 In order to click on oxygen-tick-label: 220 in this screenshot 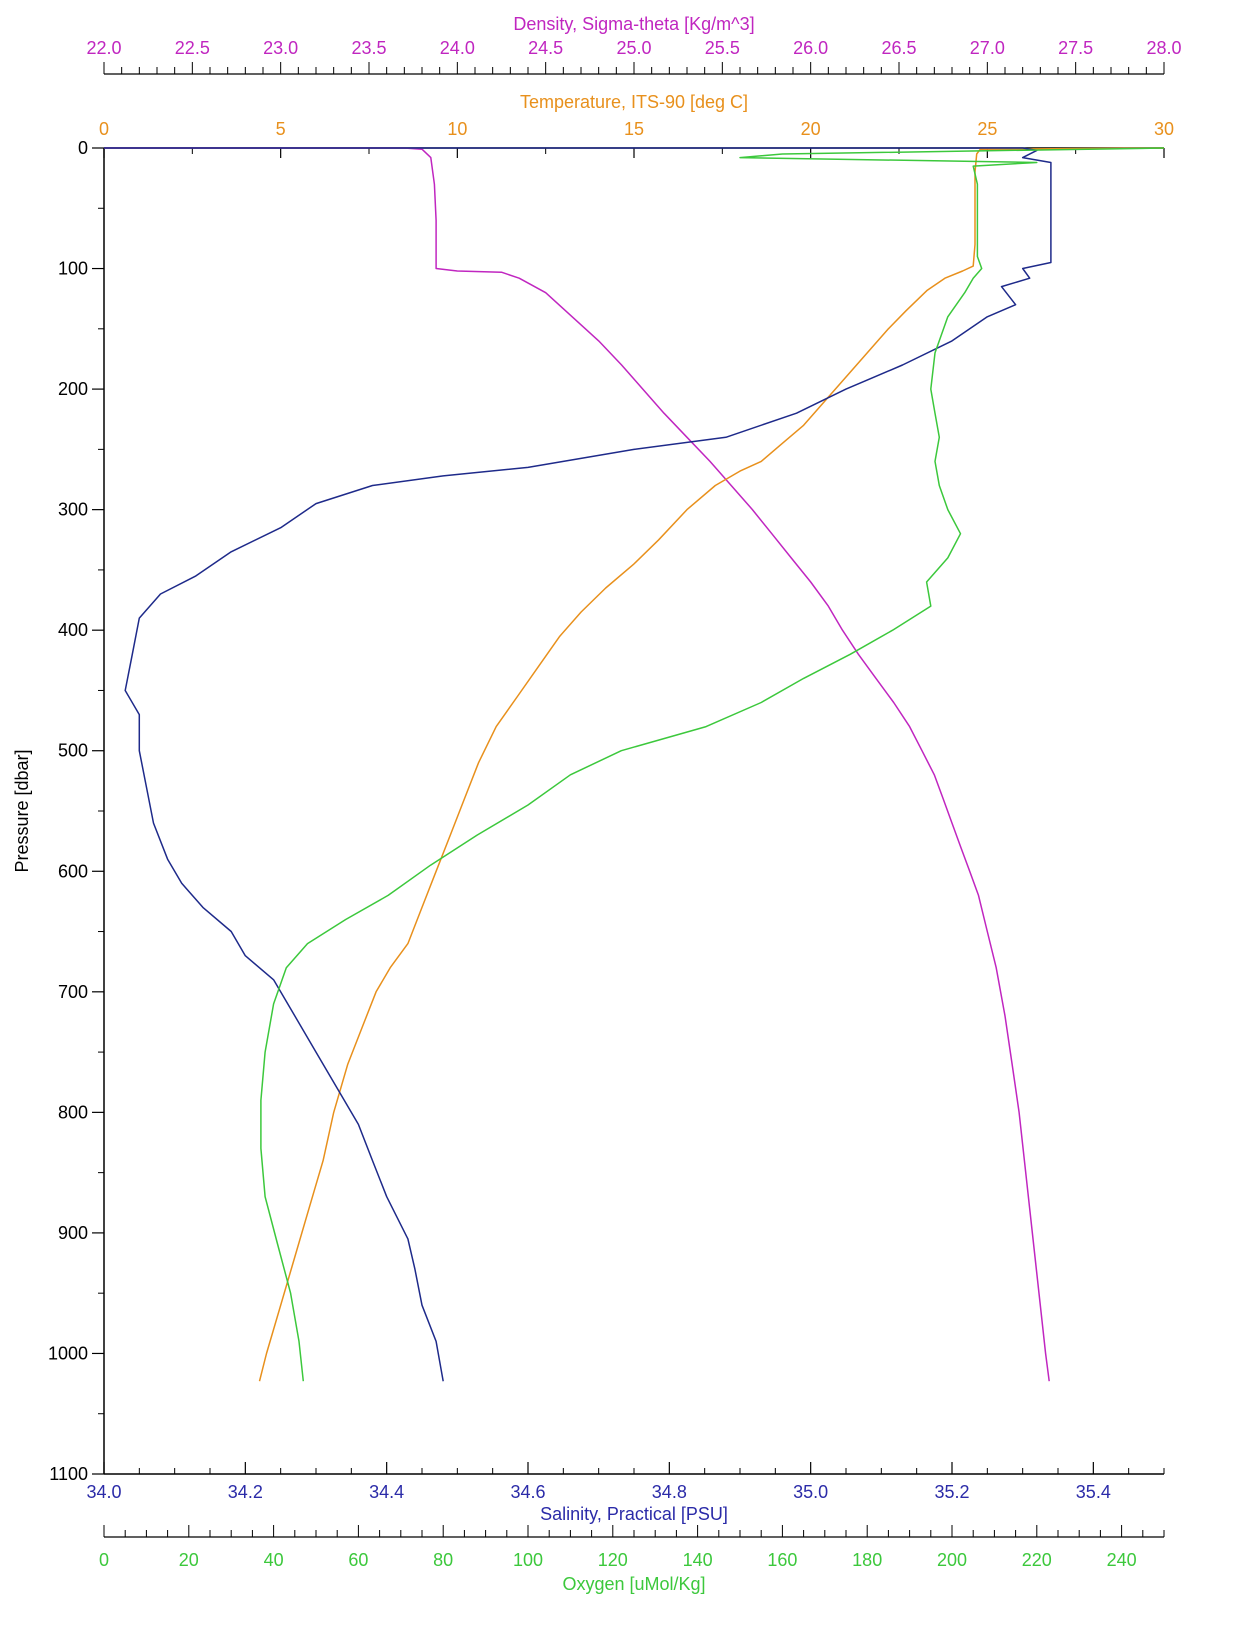, I will do `click(1037, 1560)`.